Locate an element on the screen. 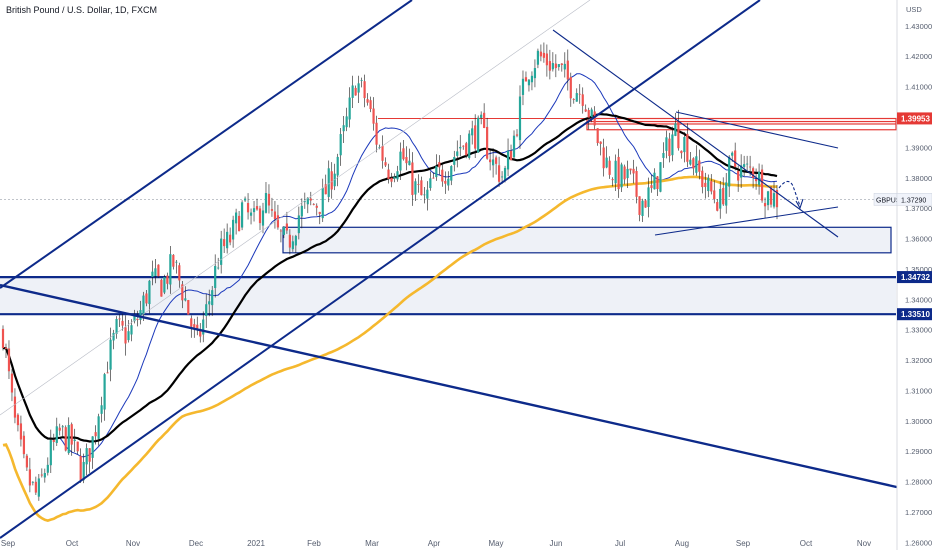 The image size is (932, 555). y-tick-label: 1.31000 is located at coordinates (918, 390).